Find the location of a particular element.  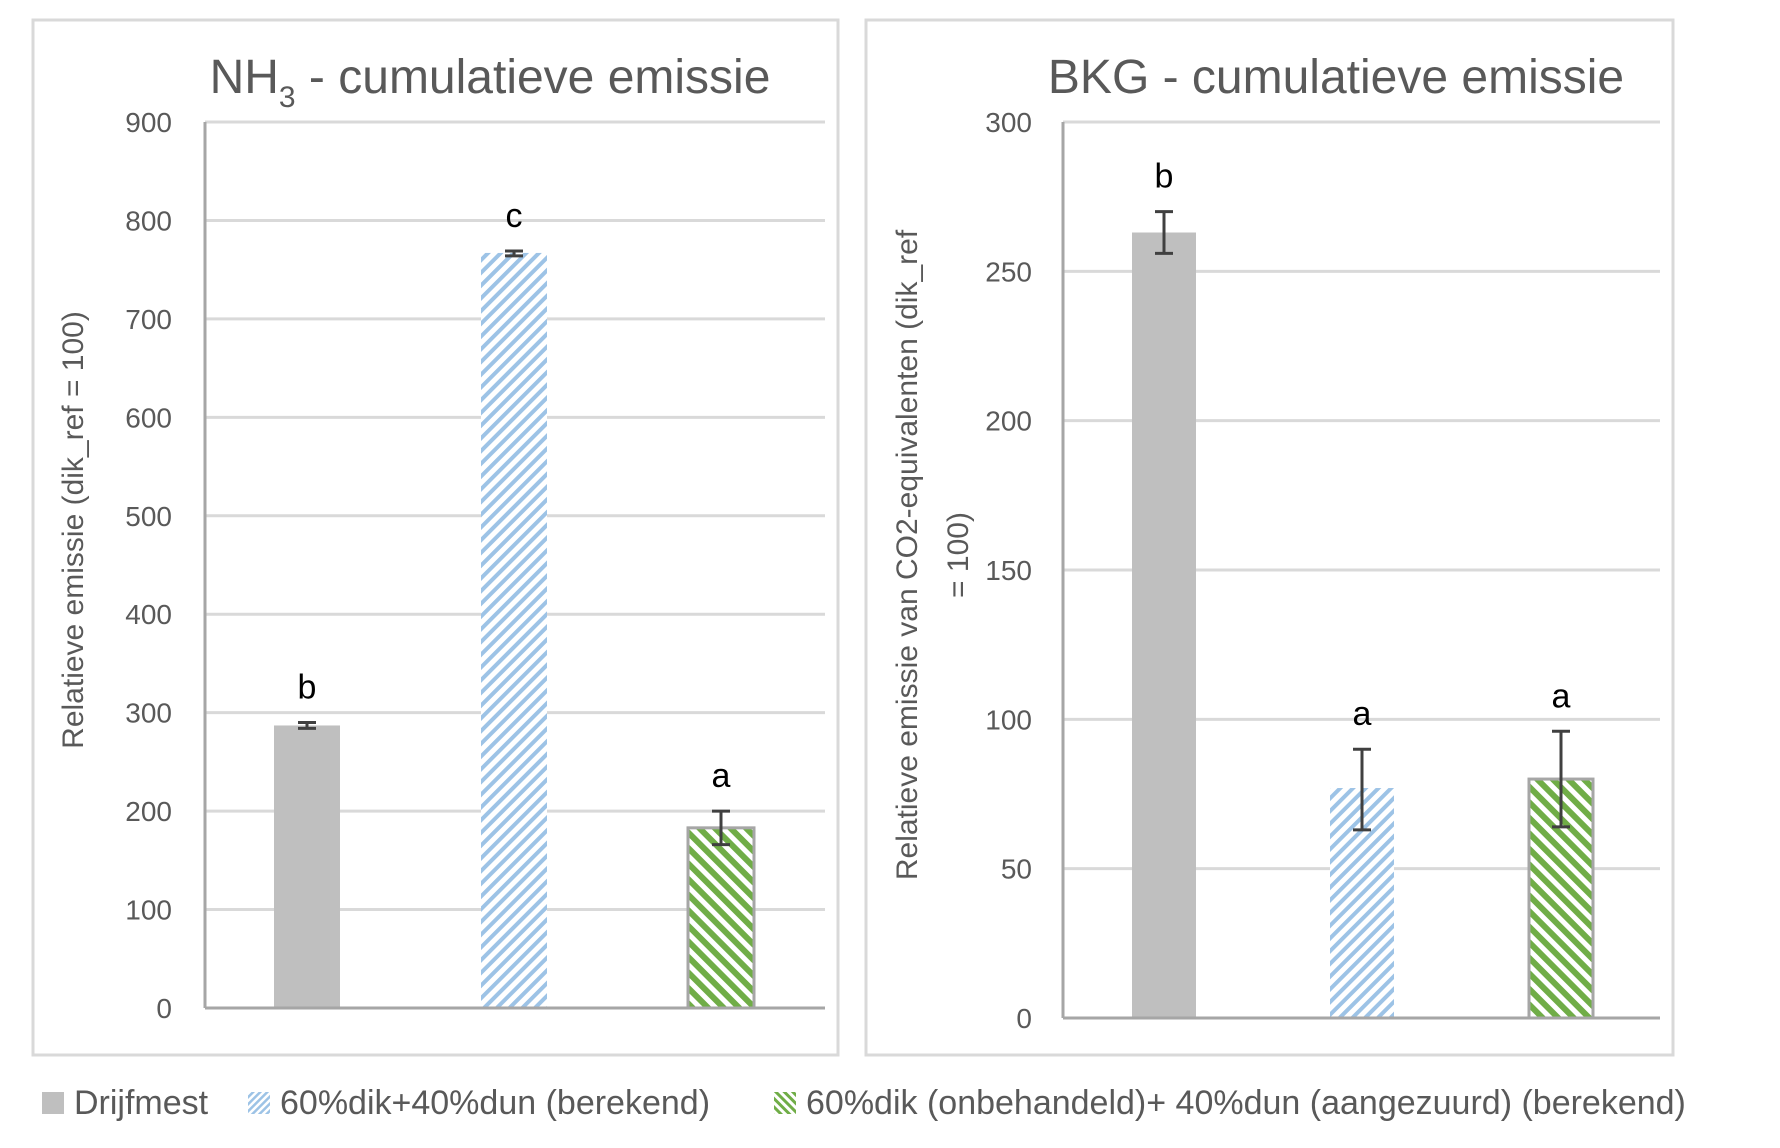

y-tick-label: 600 is located at coordinates (148, 417).